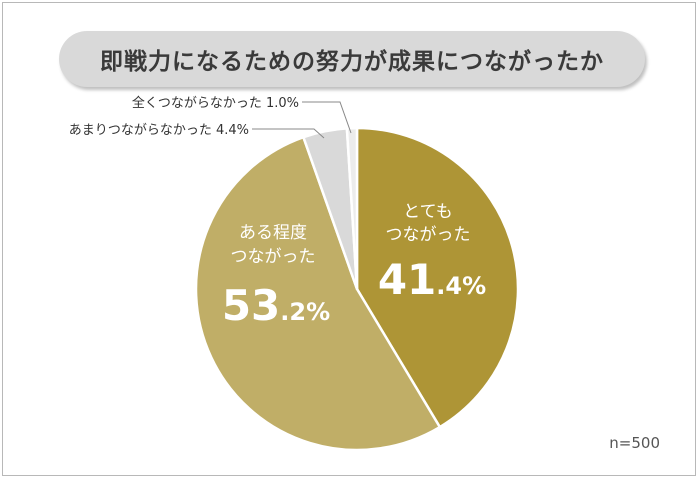 The image size is (700, 480). I want to click on label-none: 全くつながらなかった 1.0%, so click(215, 103).